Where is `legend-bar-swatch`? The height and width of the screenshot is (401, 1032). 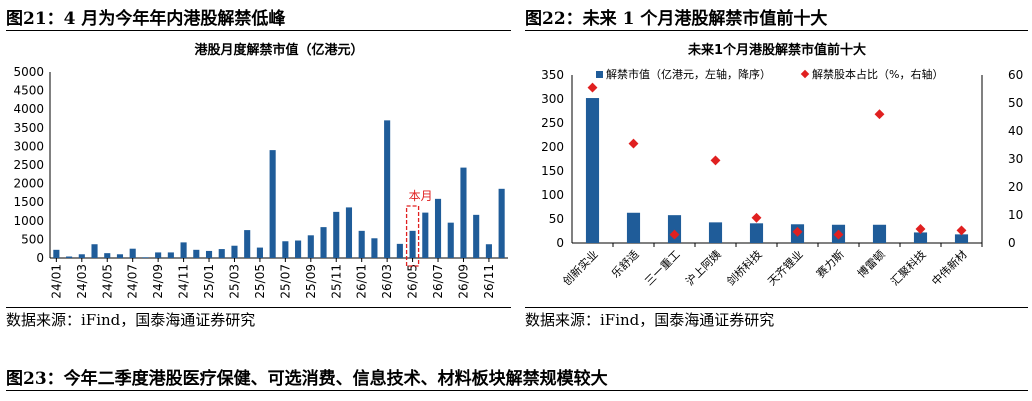
legend-bar-swatch is located at coordinates (599, 74).